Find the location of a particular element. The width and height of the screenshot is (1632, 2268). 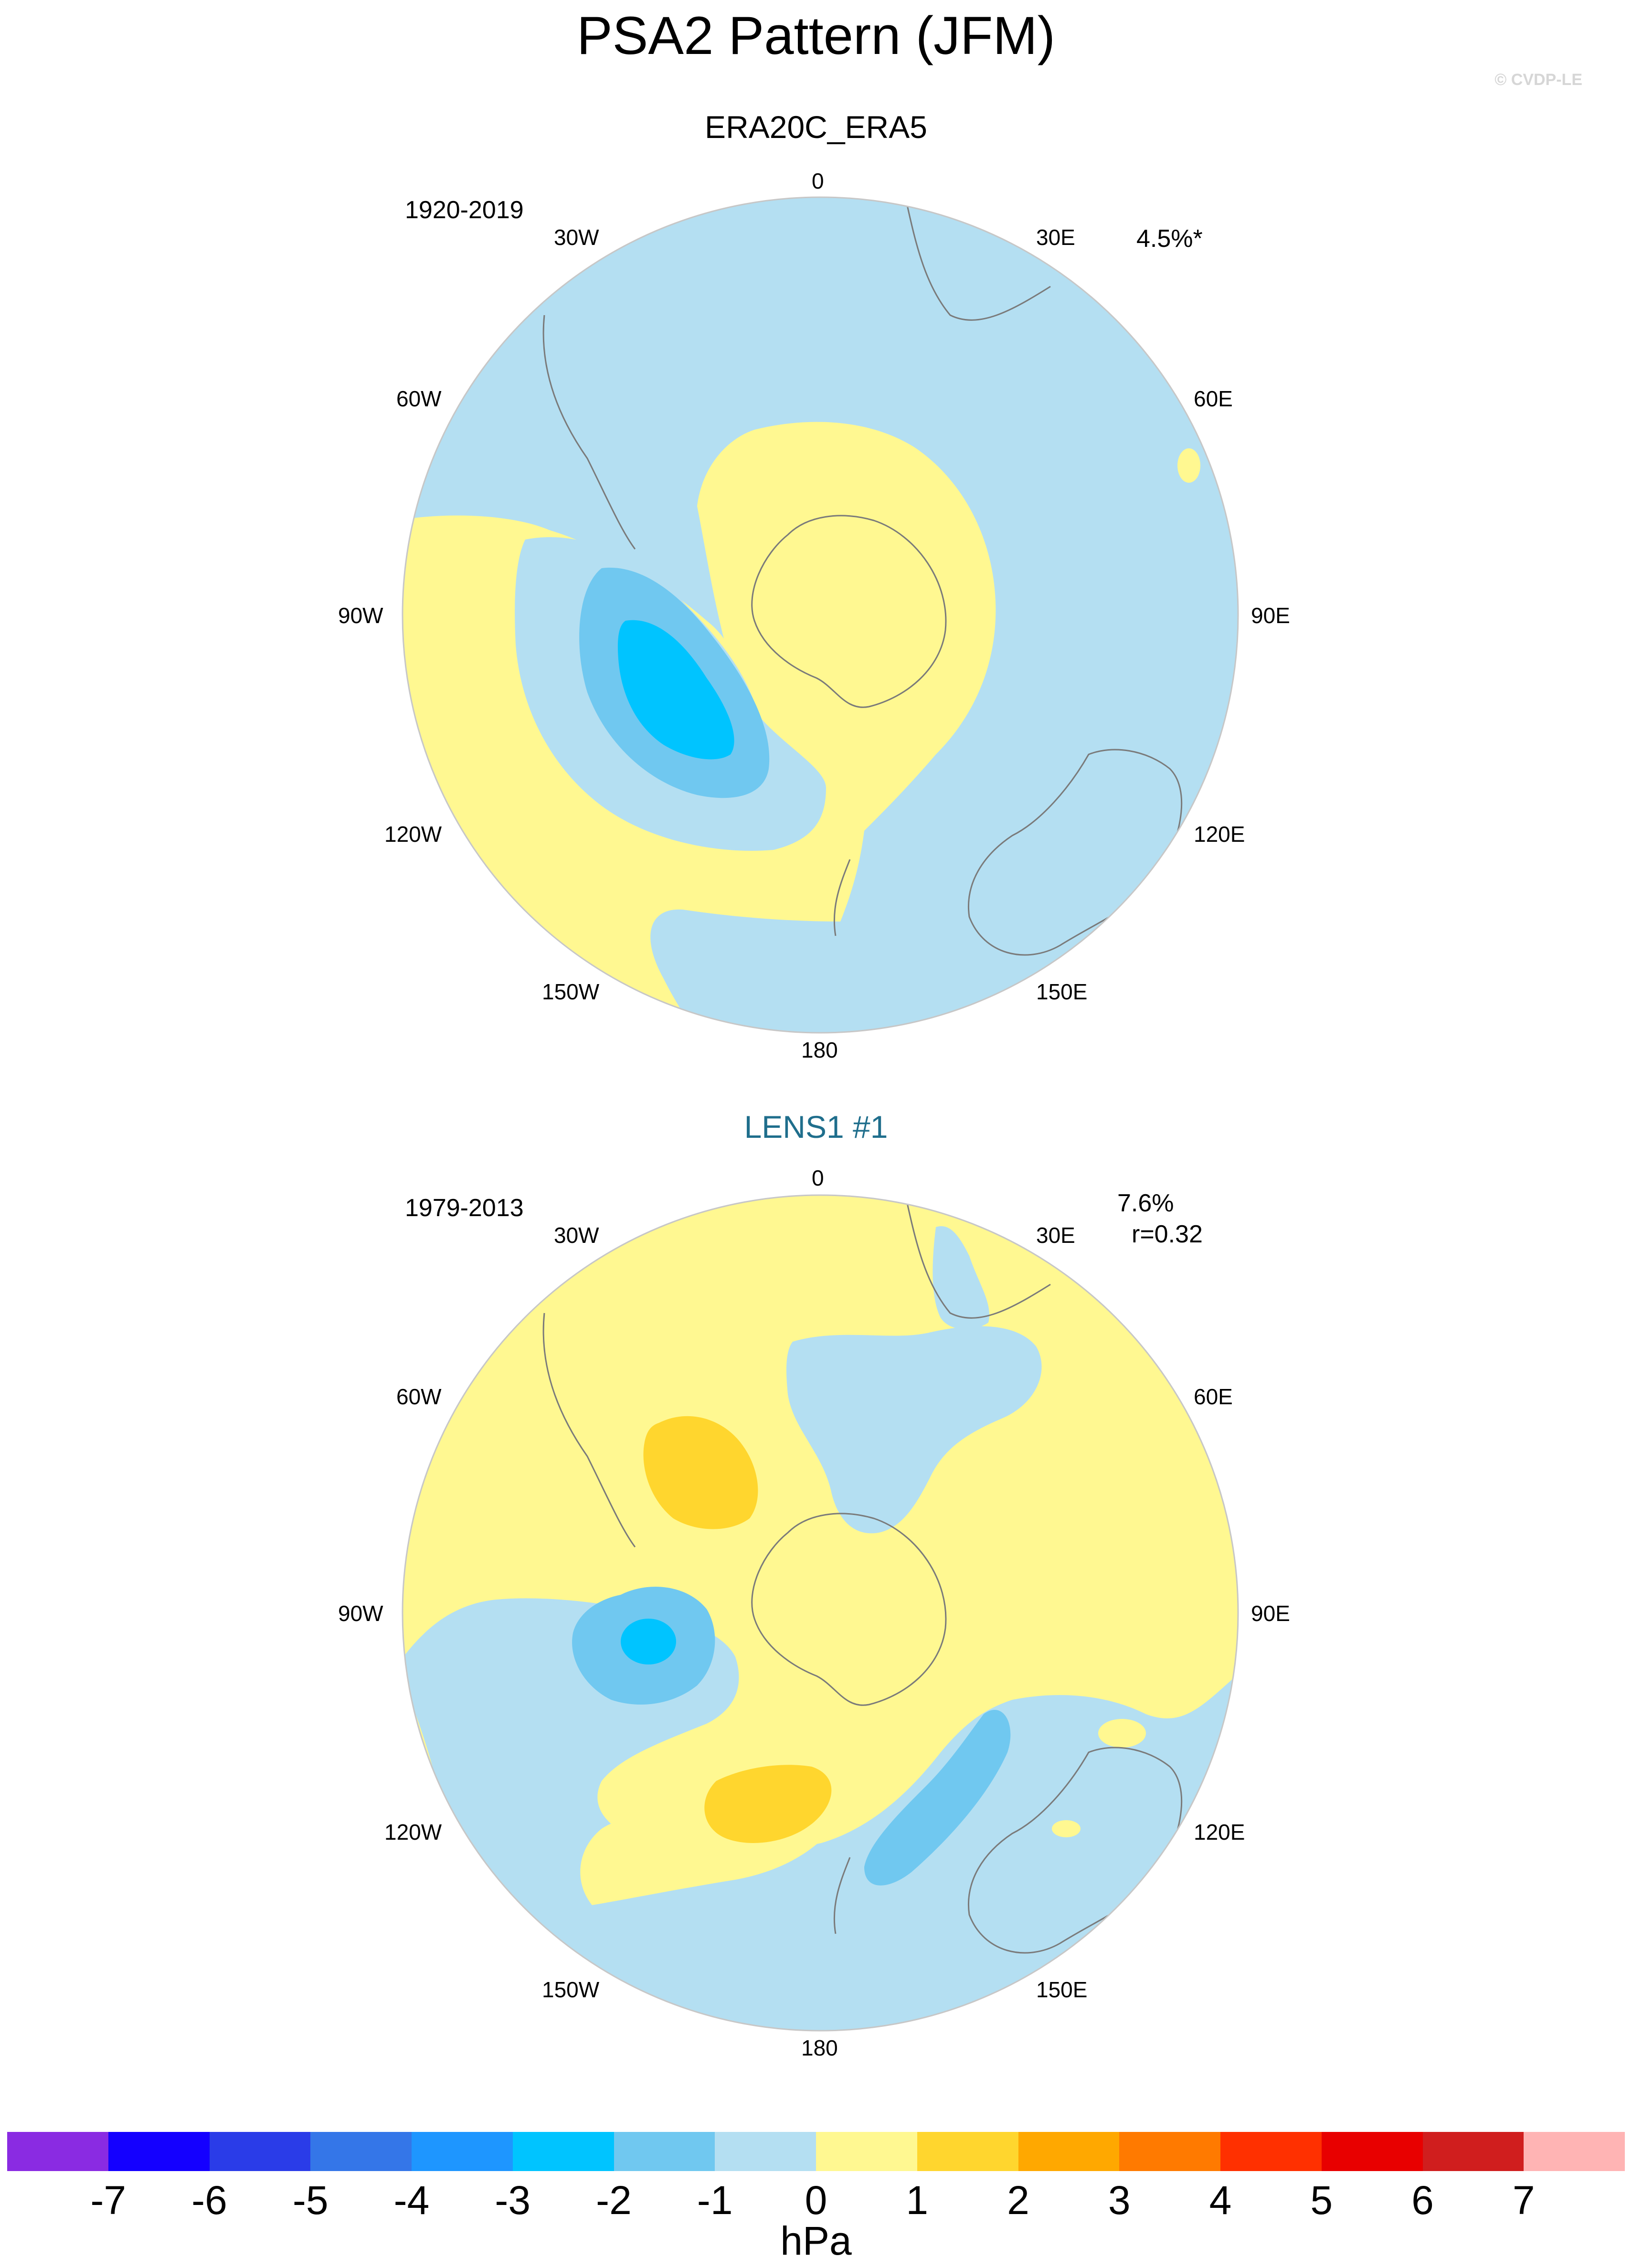

panel-2-pos1-band is located at coordinates (719, 1843).